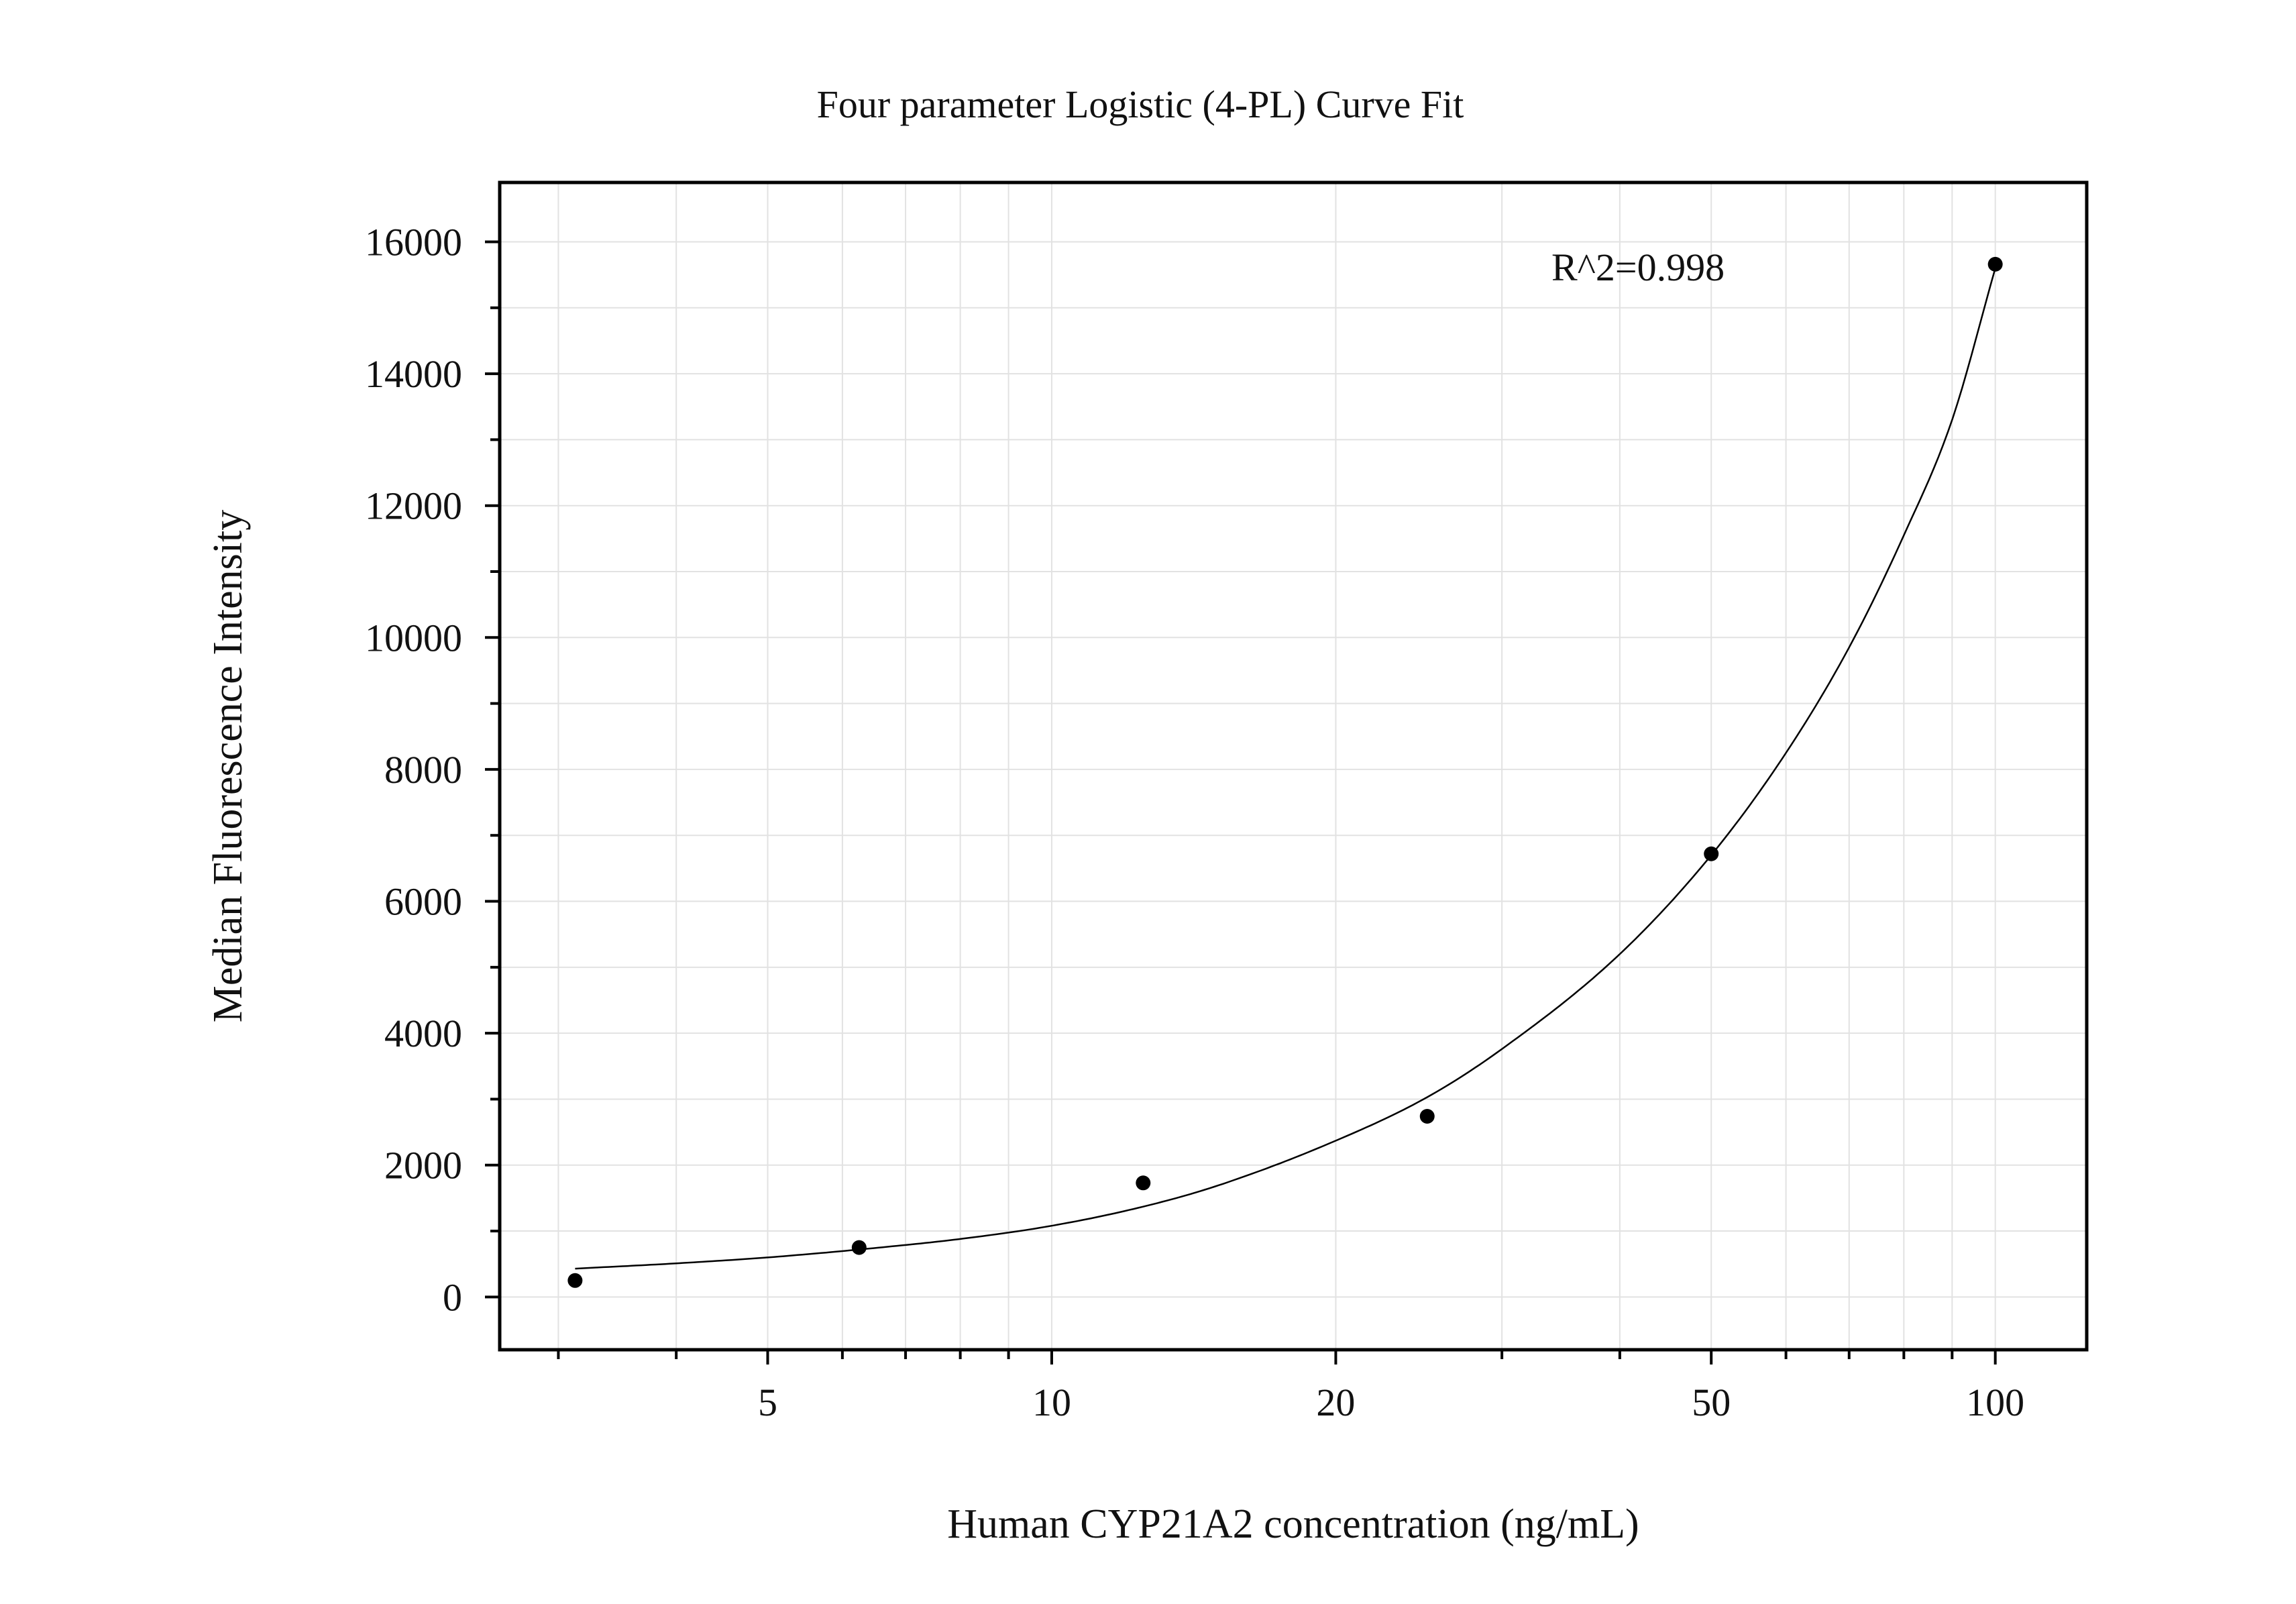 The width and height of the screenshot is (2296, 1604). I want to click on x-tick-label: 100, so click(1995, 1402).